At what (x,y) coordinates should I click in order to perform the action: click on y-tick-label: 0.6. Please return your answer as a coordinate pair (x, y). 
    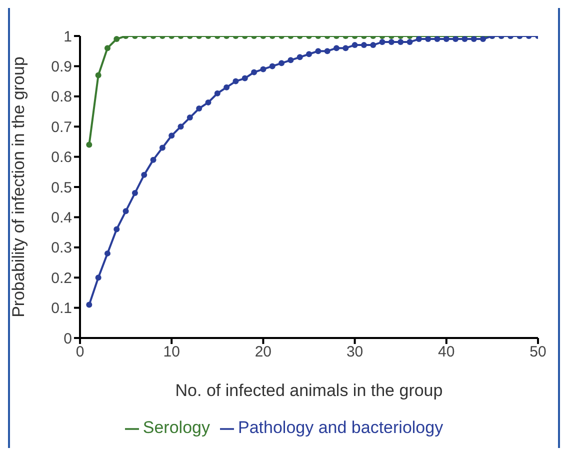
    Looking at the image, I should click on (61, 157).